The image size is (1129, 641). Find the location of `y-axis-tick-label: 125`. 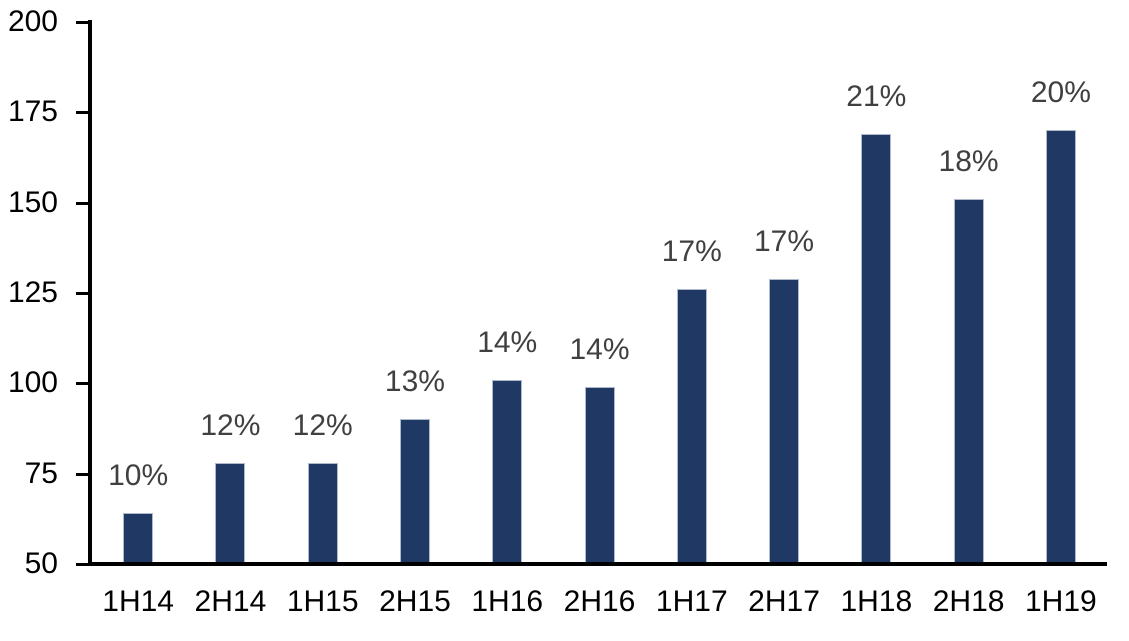

y-axis-tick-label: 125 is located at coordinates (32, 292).